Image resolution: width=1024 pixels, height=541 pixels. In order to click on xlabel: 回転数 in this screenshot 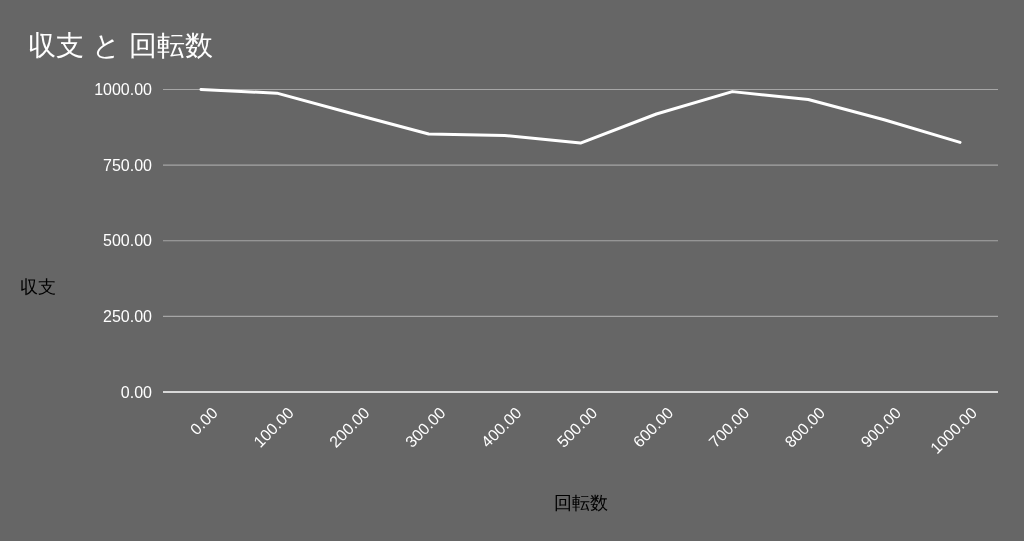, I will do `click(580, 503)`.